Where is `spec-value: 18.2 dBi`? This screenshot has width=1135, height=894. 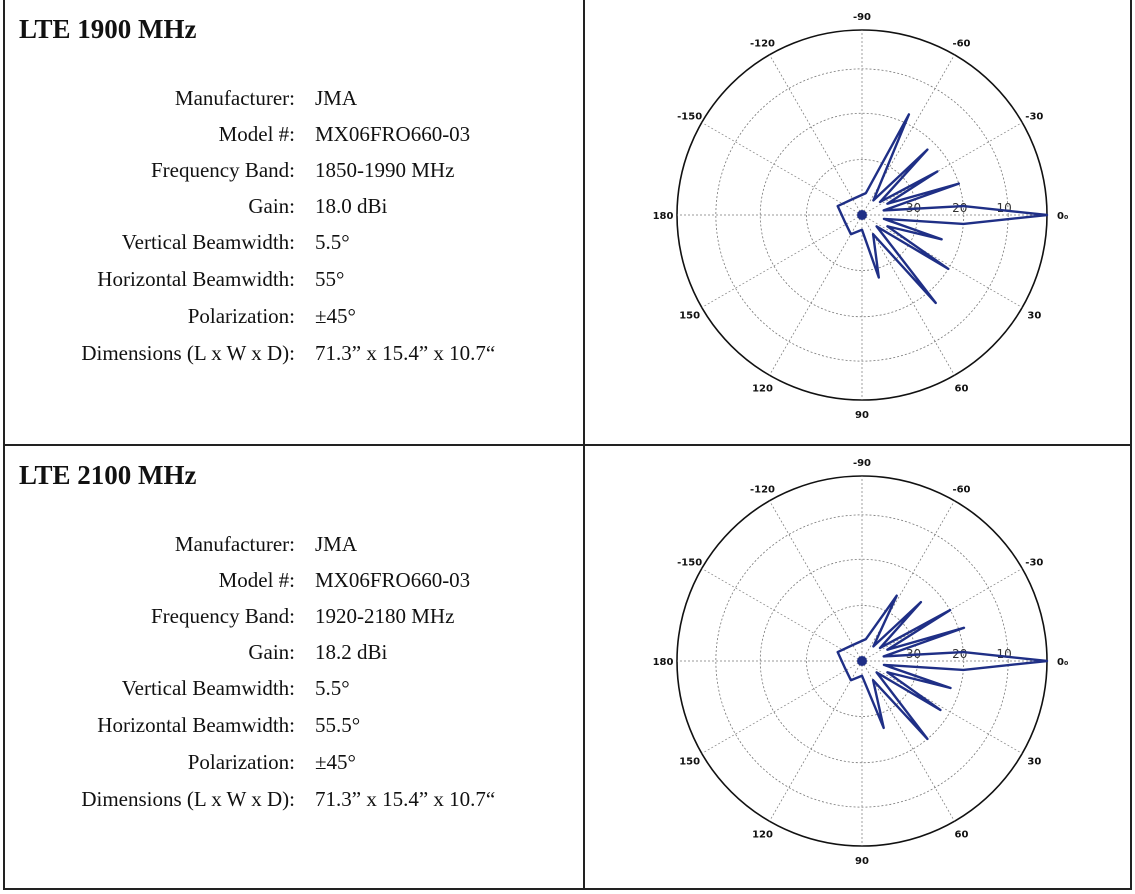
spec-value: 18.2 dBi is located at coordinates (351, 652).